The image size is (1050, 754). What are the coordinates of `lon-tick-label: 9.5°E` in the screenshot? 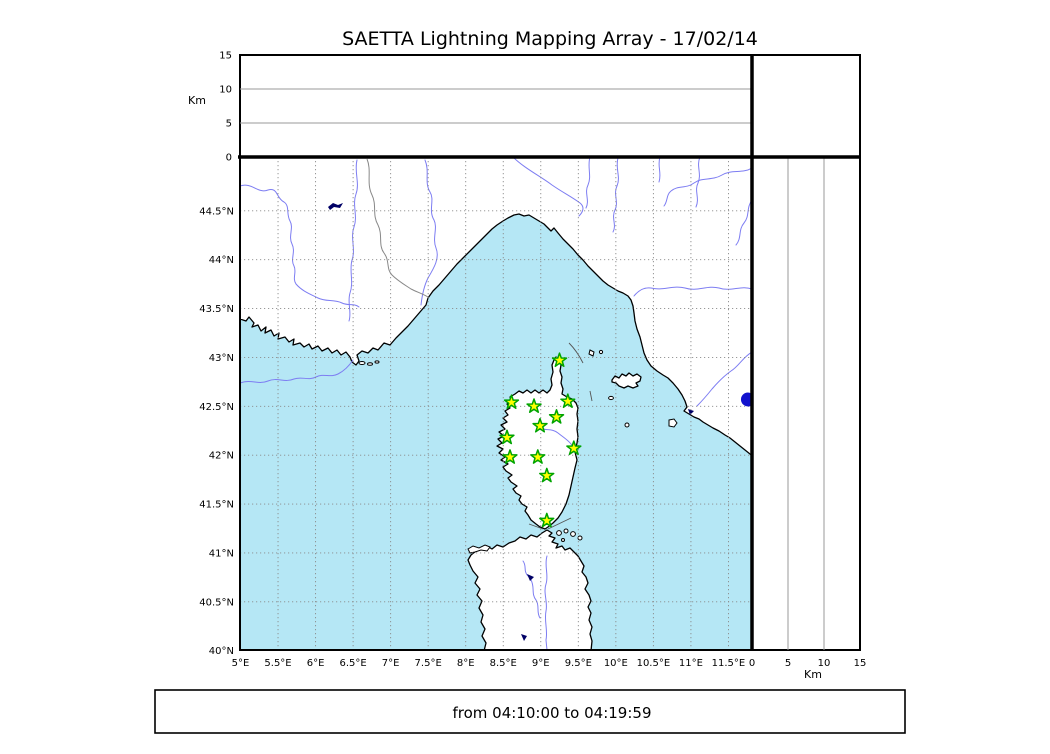 It's located at (578, 663).